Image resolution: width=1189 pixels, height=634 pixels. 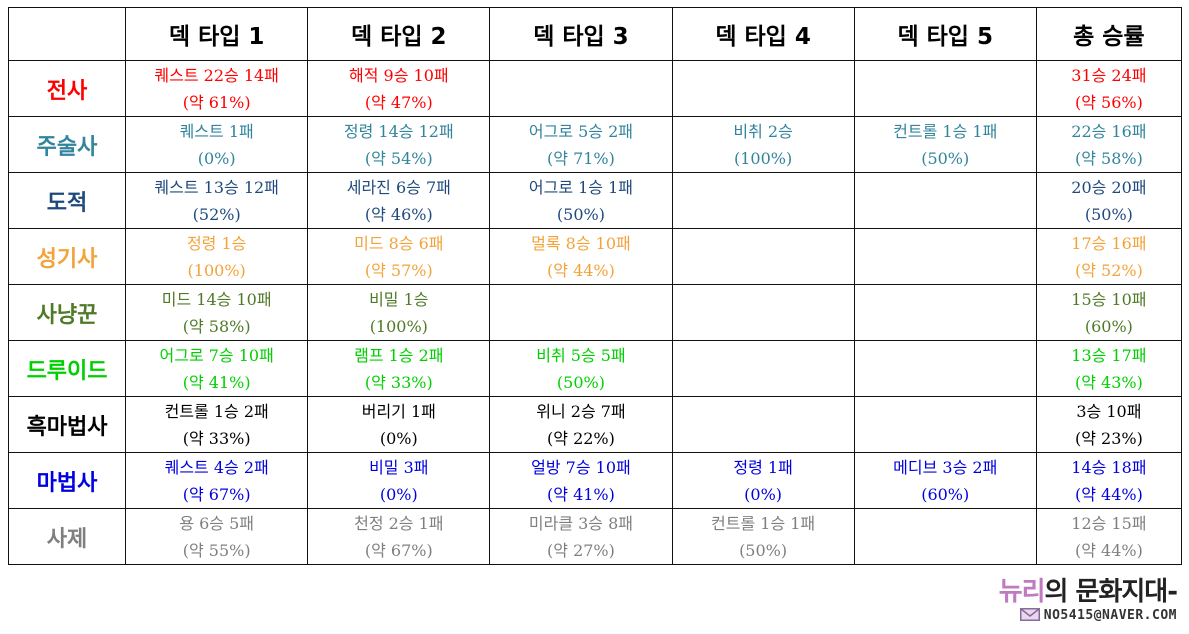 What do you see at coordinates (1109, 368) in the screenshot?
I see `total-record-cell: 13승 17패 (약 43%)` at bounding box center [1109, 368].